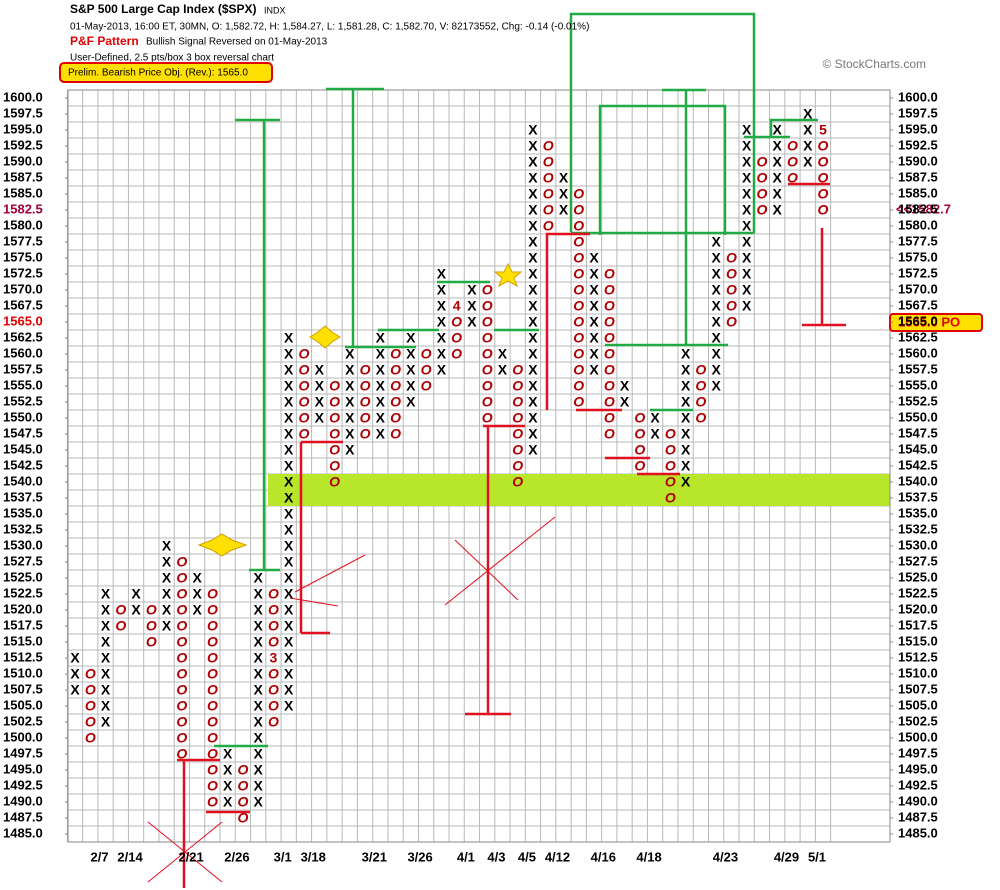  I want to click on y-tick-label: 1547.5, so click(23, 432).